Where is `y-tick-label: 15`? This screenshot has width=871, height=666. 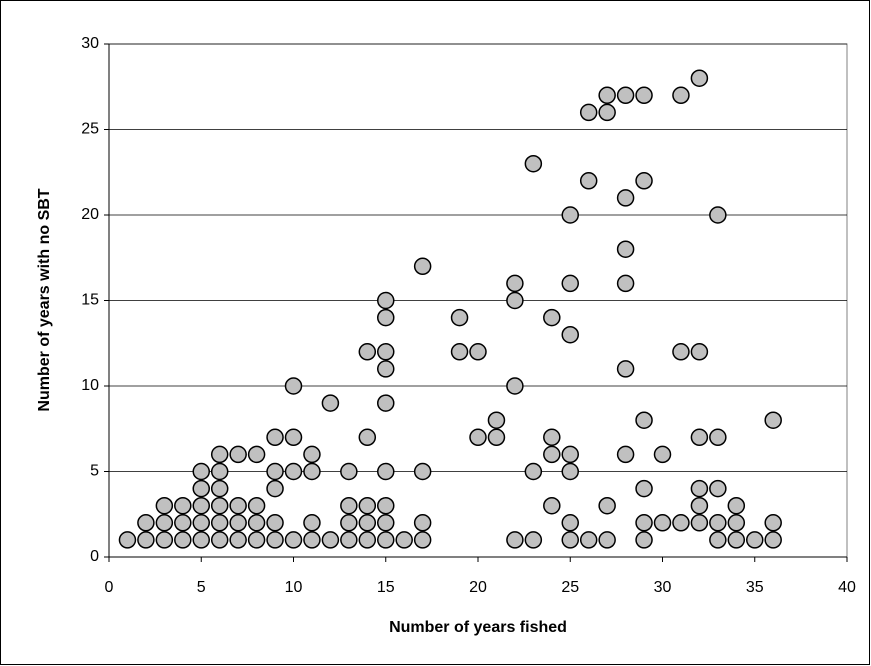 y-tick-label: 15 is located at coordinates (90, 300).